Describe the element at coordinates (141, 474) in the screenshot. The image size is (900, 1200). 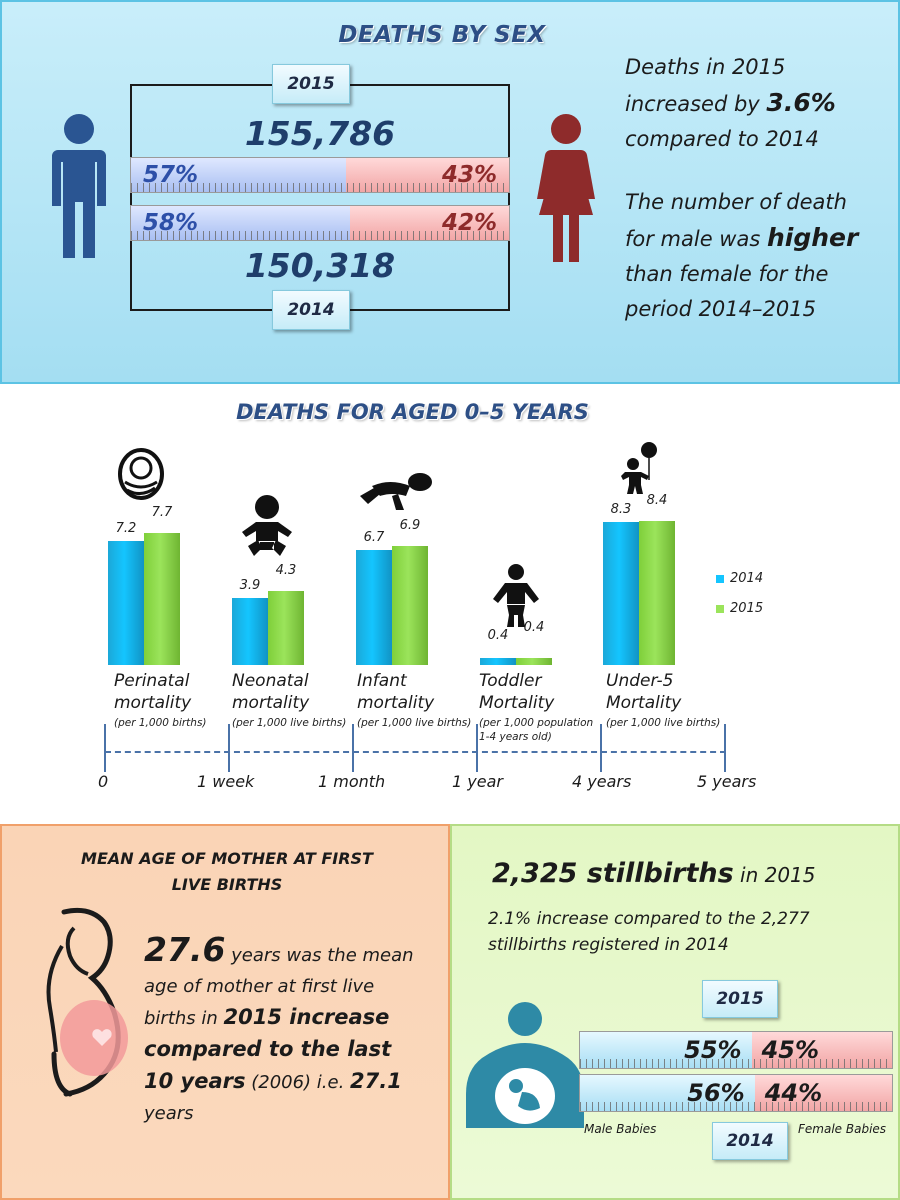
I see `swaddled-baby-icon` at that location.